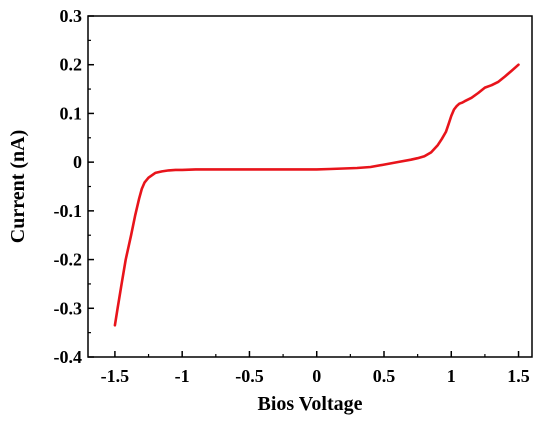 This screenshot has height=426, width=550. What do you see at coordinates (71, 113) in the screenshot?
I see `y-tick-label: 0.1` at bounding box center [71, 113].